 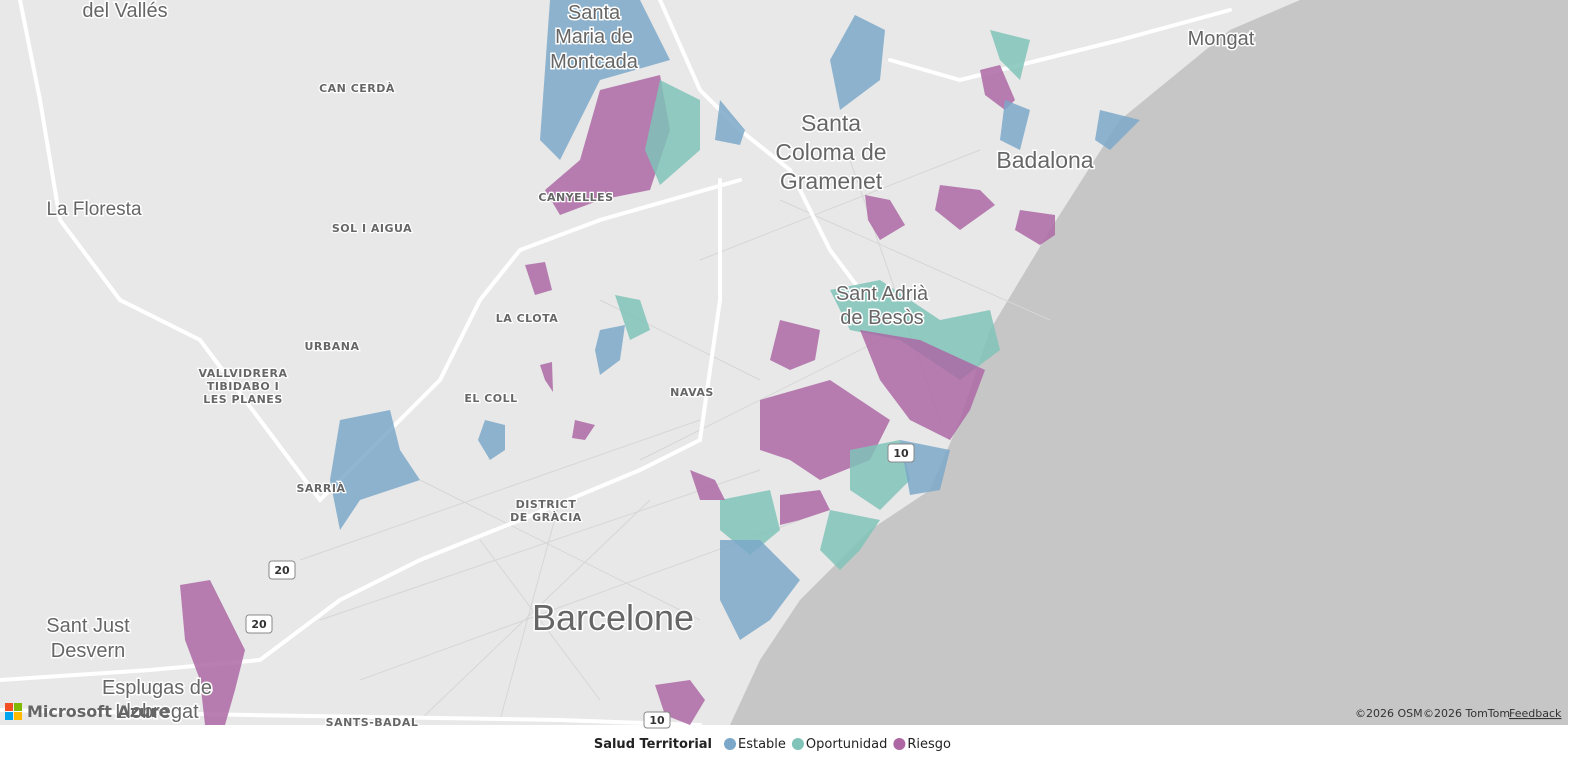 What do you see at coordinates (357, 88) in the screenshot?
I see `place-label: CAN CERDÀ` at bounding box center [357, 88].